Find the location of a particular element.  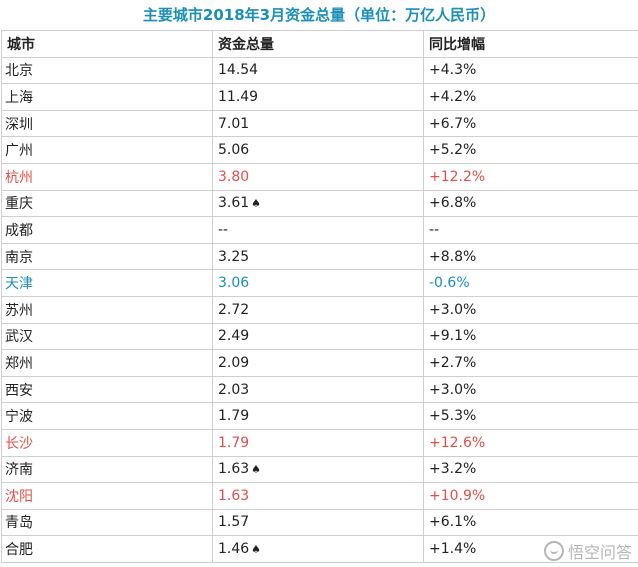

cell-total: 14.54 is located at coordinates (318, 70).